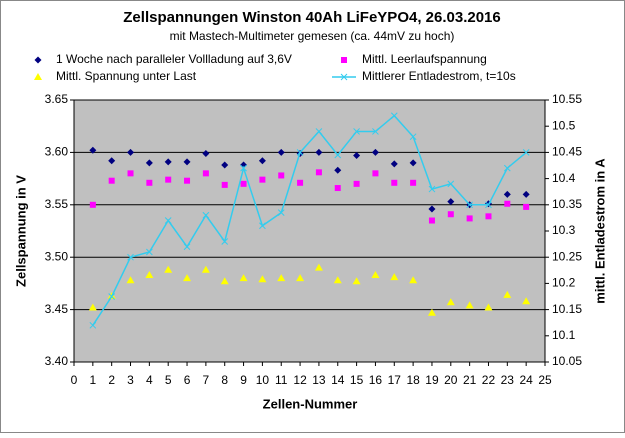 This screenshot has height=438, width=625. What do you see at coordinates (545, 380) in the screenshot?
I see `x-tick-label: 25` at bounding box center [545, 380].